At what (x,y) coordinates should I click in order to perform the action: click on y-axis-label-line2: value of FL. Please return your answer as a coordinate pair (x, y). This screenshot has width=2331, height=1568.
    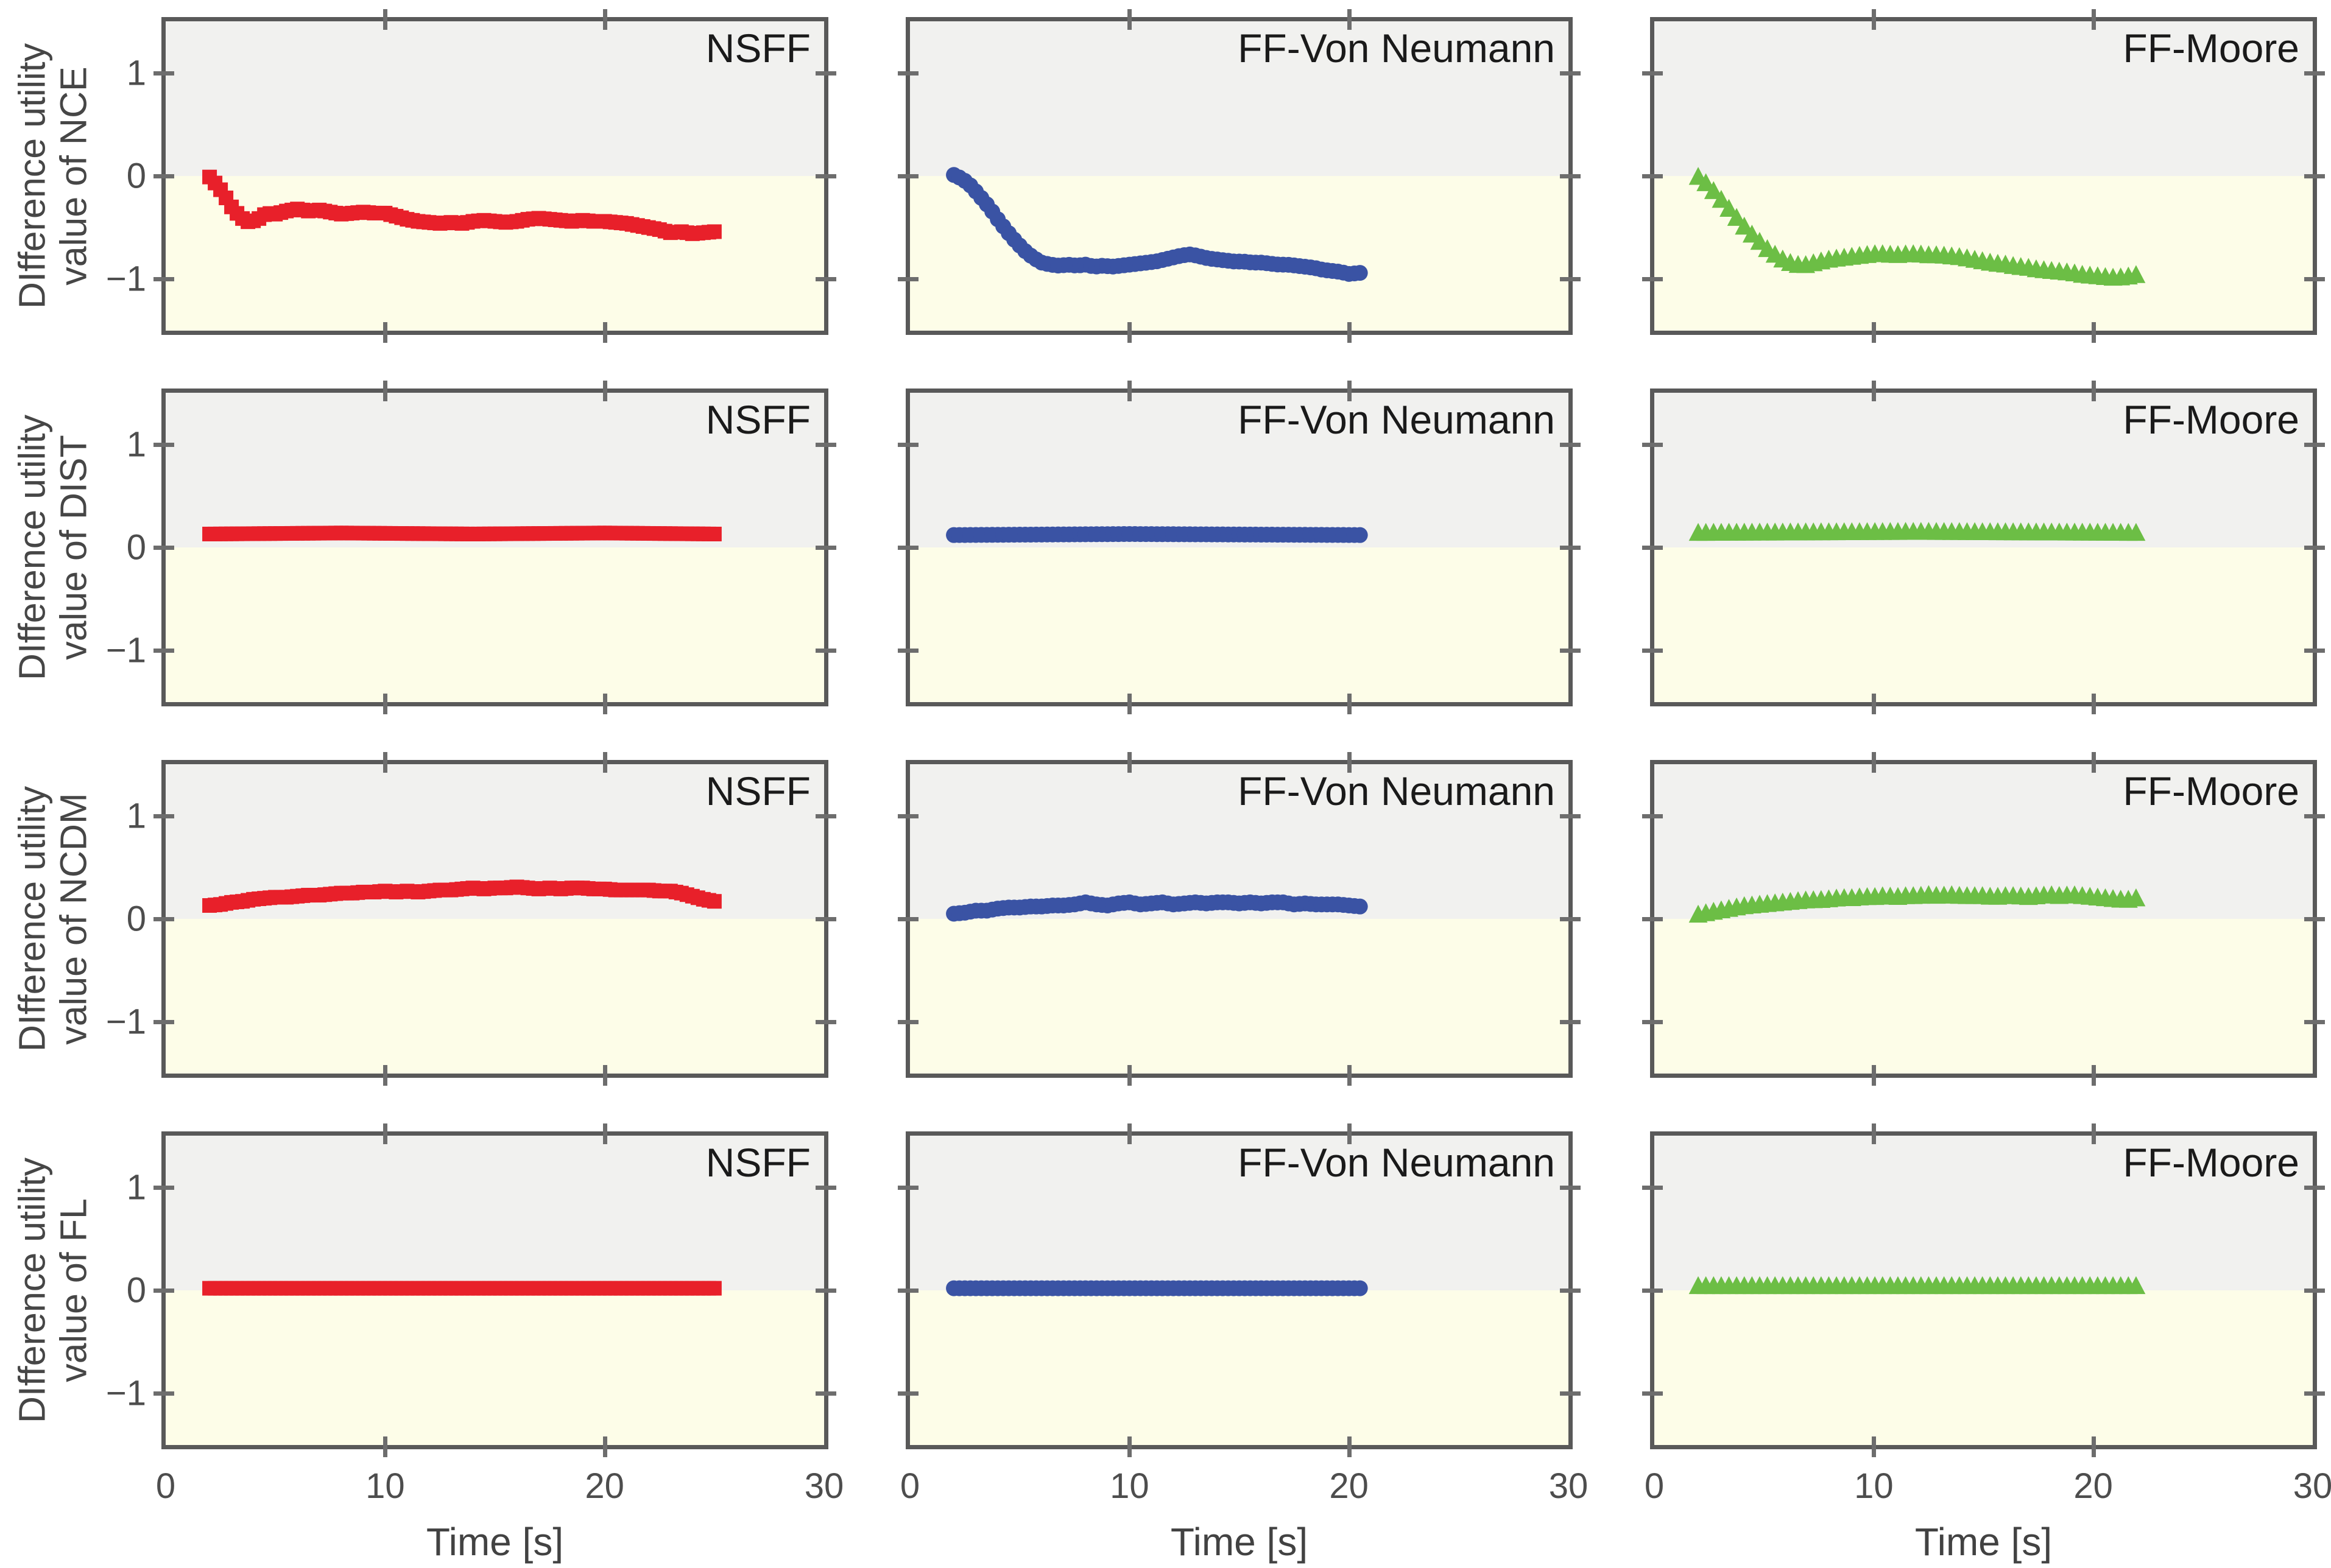
    Looking at the image, I should click on (73, 1290).